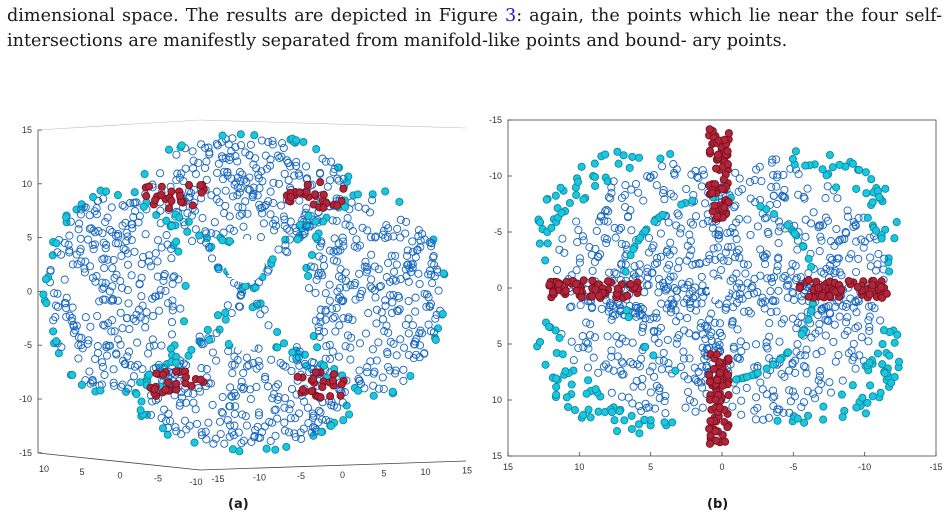 The width and height of the screenshot is (948, 523). I want to click on x-tick-label-a: 5, so click(383, 473).